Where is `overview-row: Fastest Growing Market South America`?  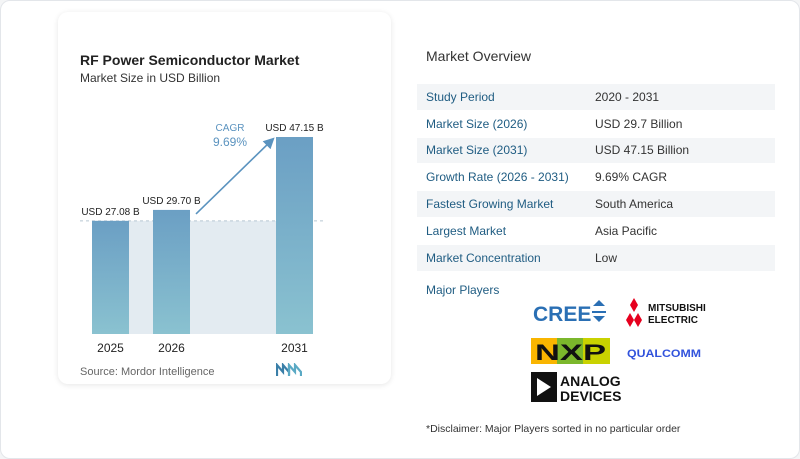 overview-row: Fastest Growing Market South America is located at coordinates (596, 204).